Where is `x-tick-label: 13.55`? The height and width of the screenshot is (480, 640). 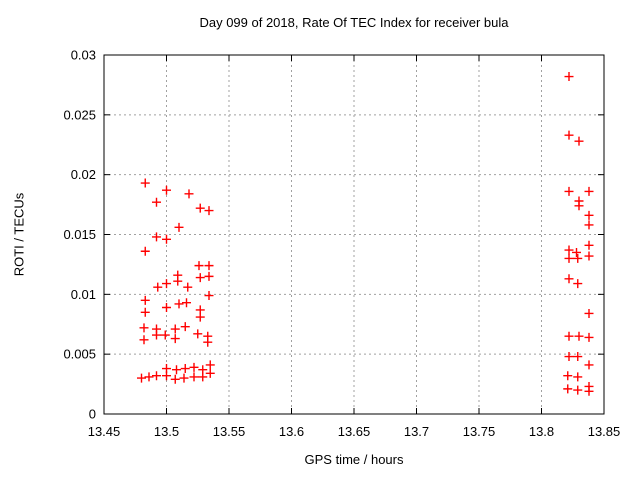
x-tick-label: 13.55 is located at coordinates (229, 431).